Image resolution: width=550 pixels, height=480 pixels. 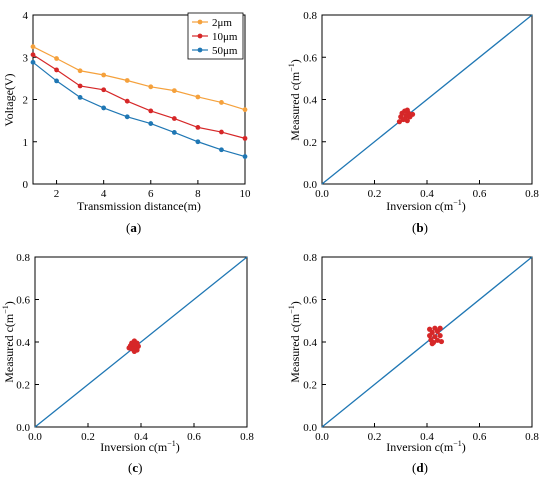 I want to click on caption-letter: a, so click(x=133, y=227).